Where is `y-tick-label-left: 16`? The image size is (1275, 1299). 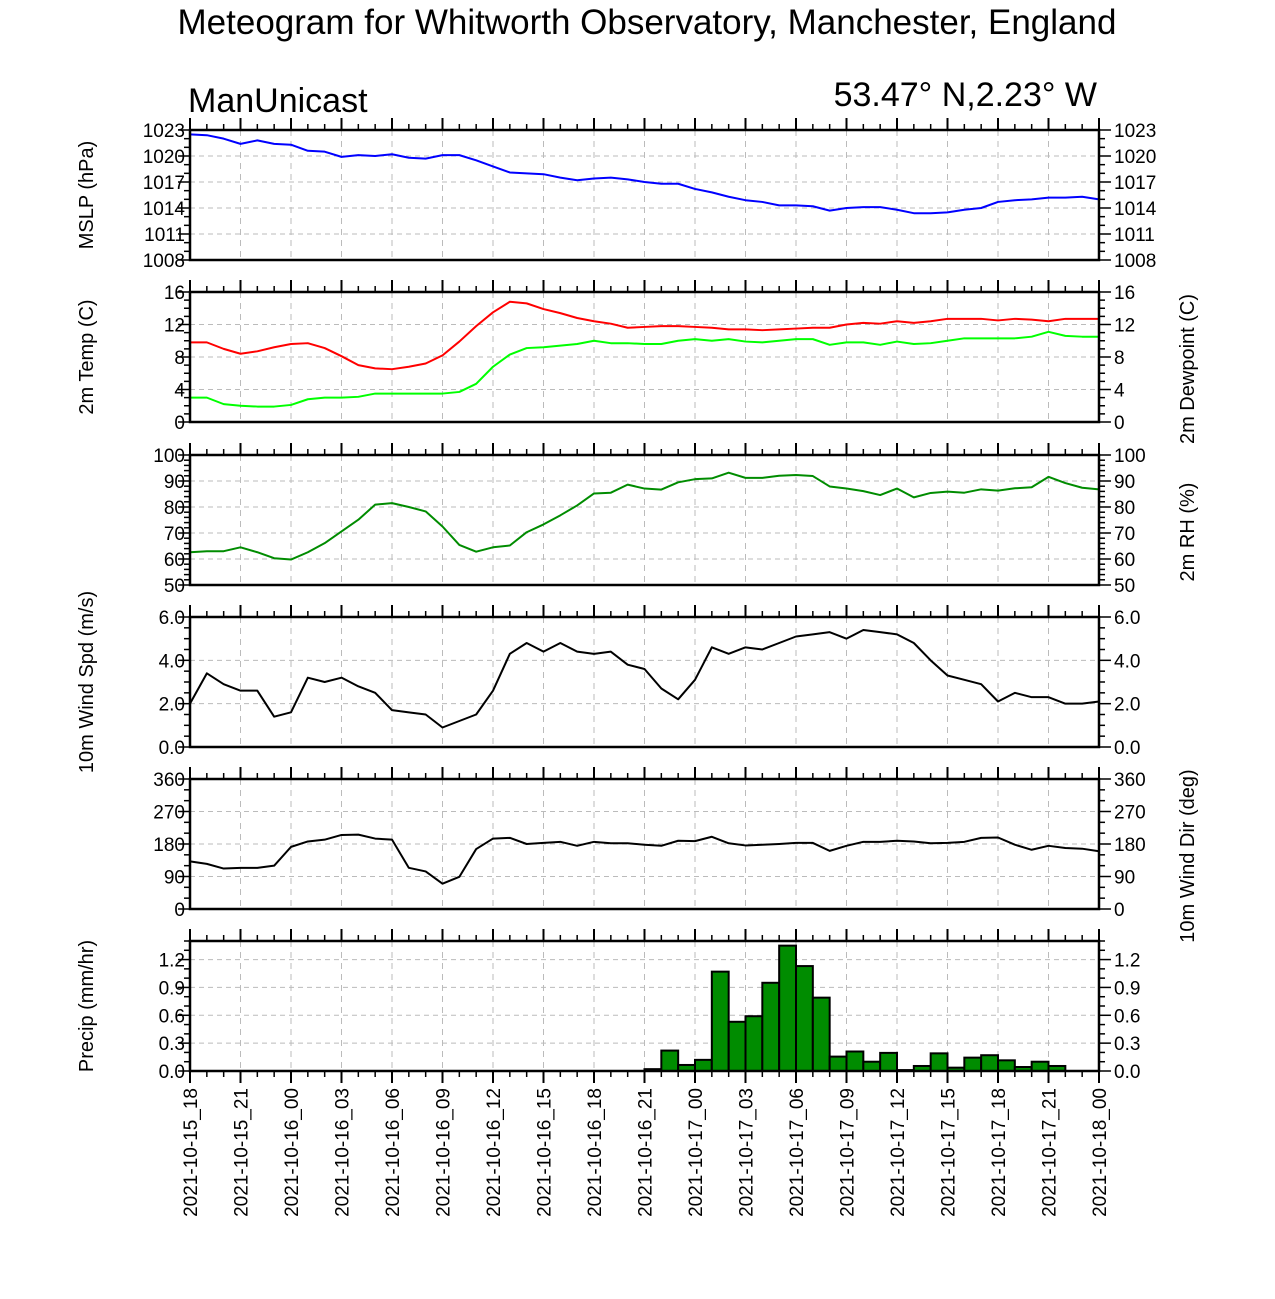
y-tick-label-left: 16 is located at coordinates (174, 293).